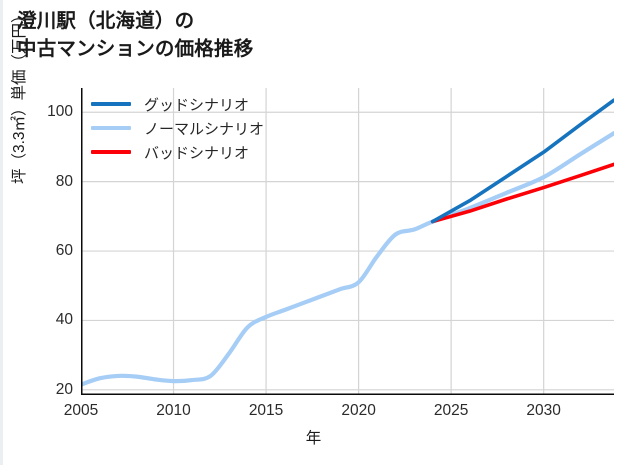 This screenshot has height=465, width=621. I want to click on x-tick-label: 2020, so click(358, 410).